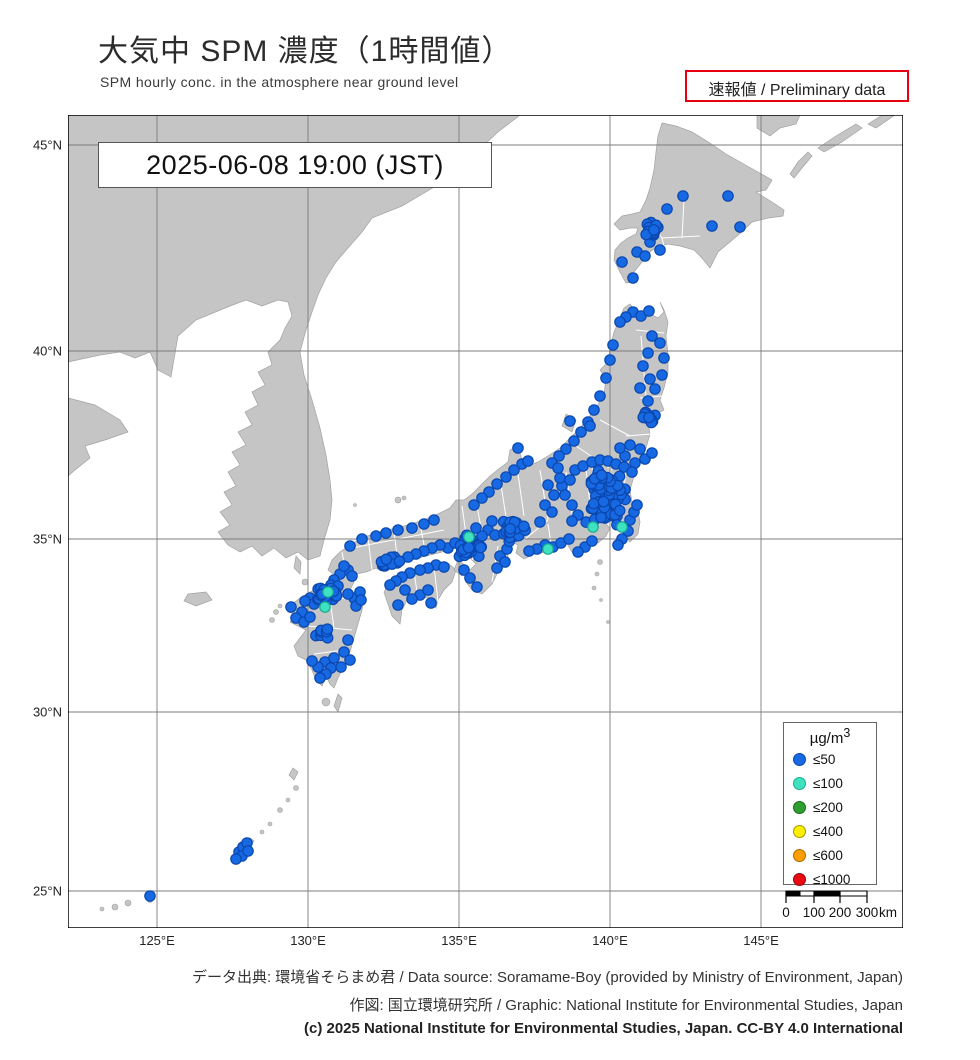 This screenshot has height=1060, width=980. I want to click on scalebar-label: 300, so click(867, 912).